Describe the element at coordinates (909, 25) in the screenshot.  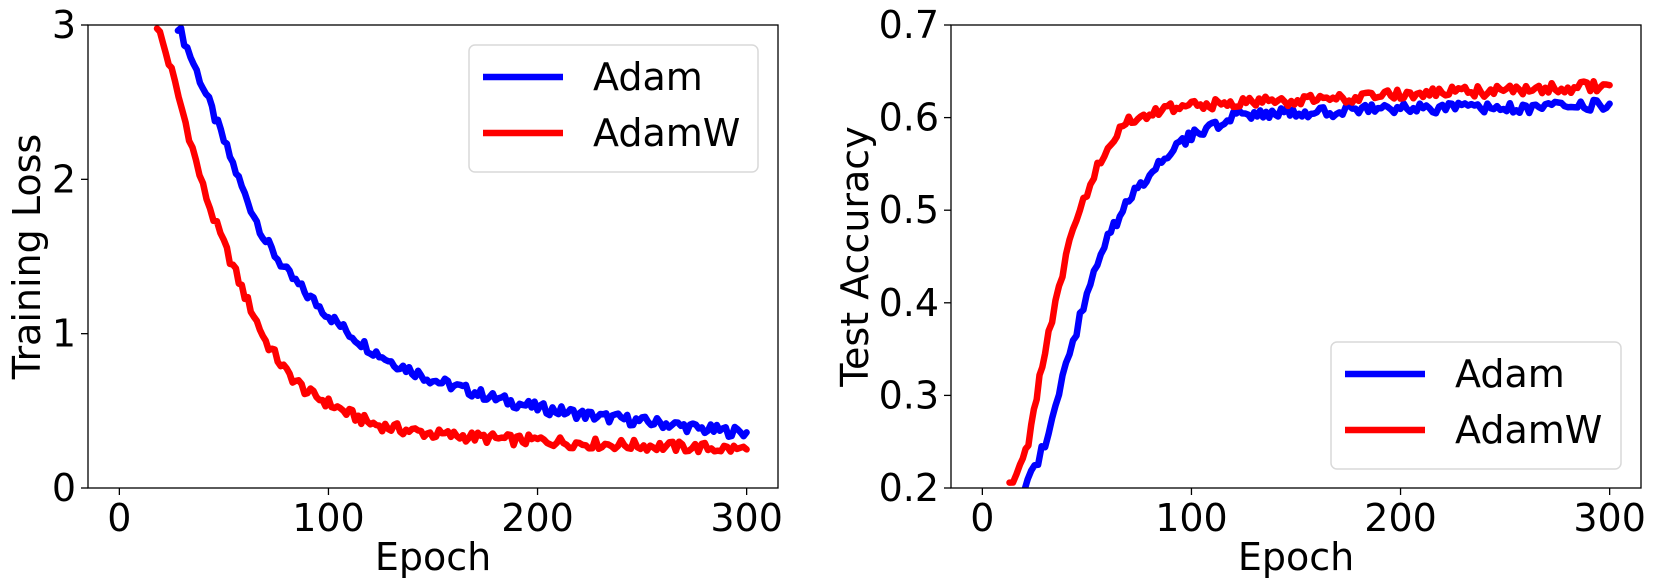
I see `y-tick-label: 0.7` at that location.